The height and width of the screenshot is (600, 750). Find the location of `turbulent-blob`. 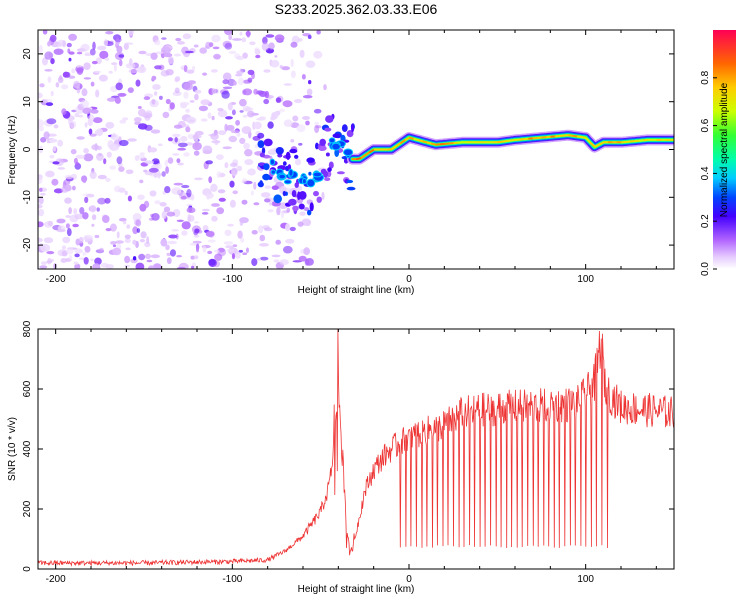

turbulent-blob is located at coordinates (317, 174).